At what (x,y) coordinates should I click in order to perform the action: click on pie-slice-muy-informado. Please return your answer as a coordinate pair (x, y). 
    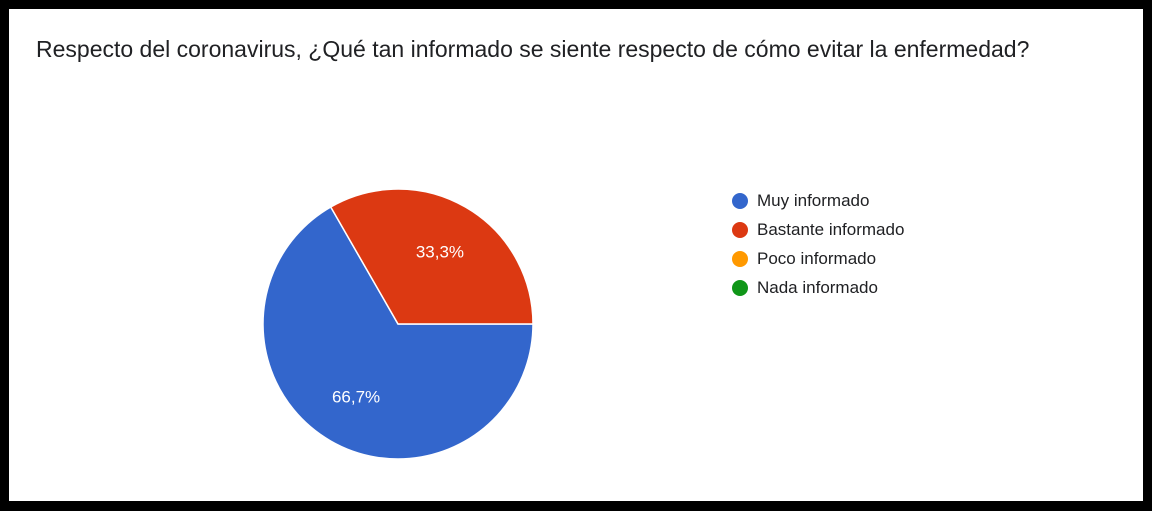
    Looking at the image, I should click on (398, 332).